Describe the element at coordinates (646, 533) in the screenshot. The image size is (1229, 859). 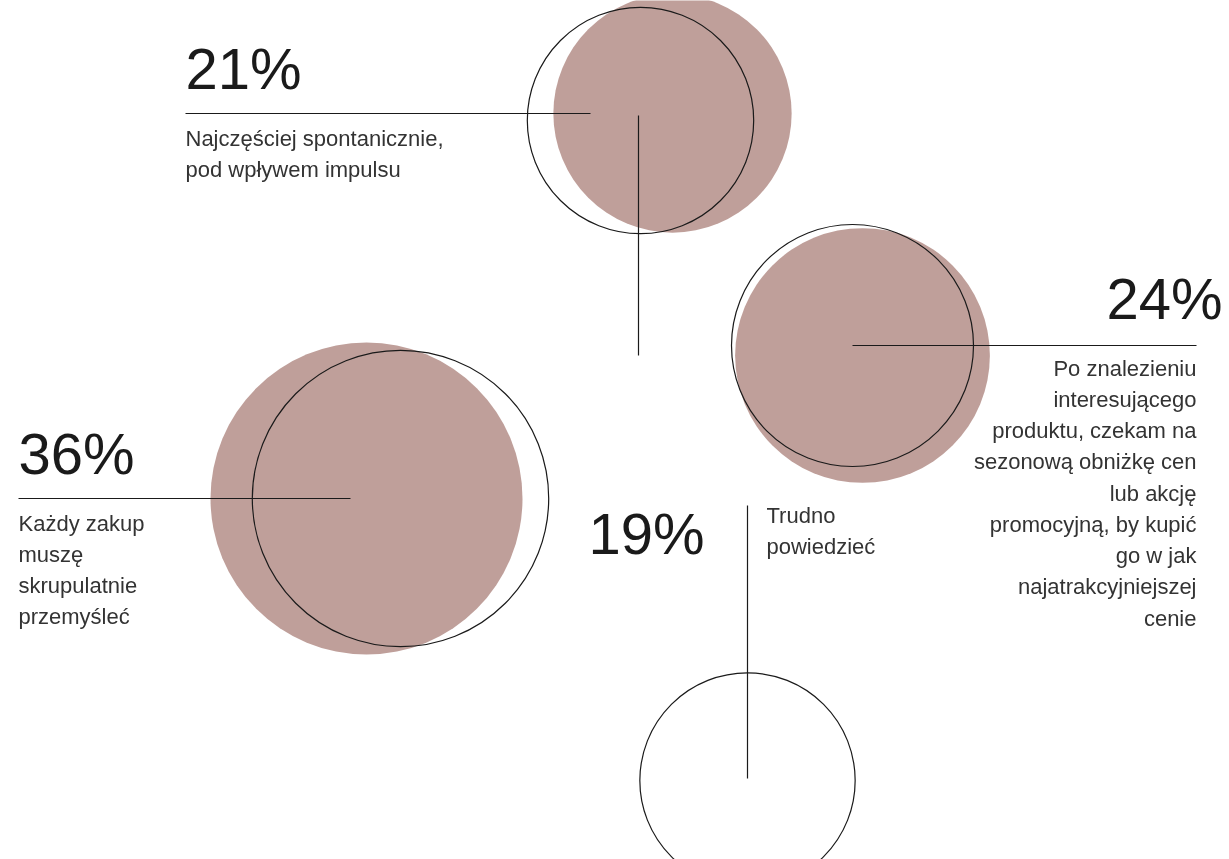
I see `data-label: 19%` at that location.